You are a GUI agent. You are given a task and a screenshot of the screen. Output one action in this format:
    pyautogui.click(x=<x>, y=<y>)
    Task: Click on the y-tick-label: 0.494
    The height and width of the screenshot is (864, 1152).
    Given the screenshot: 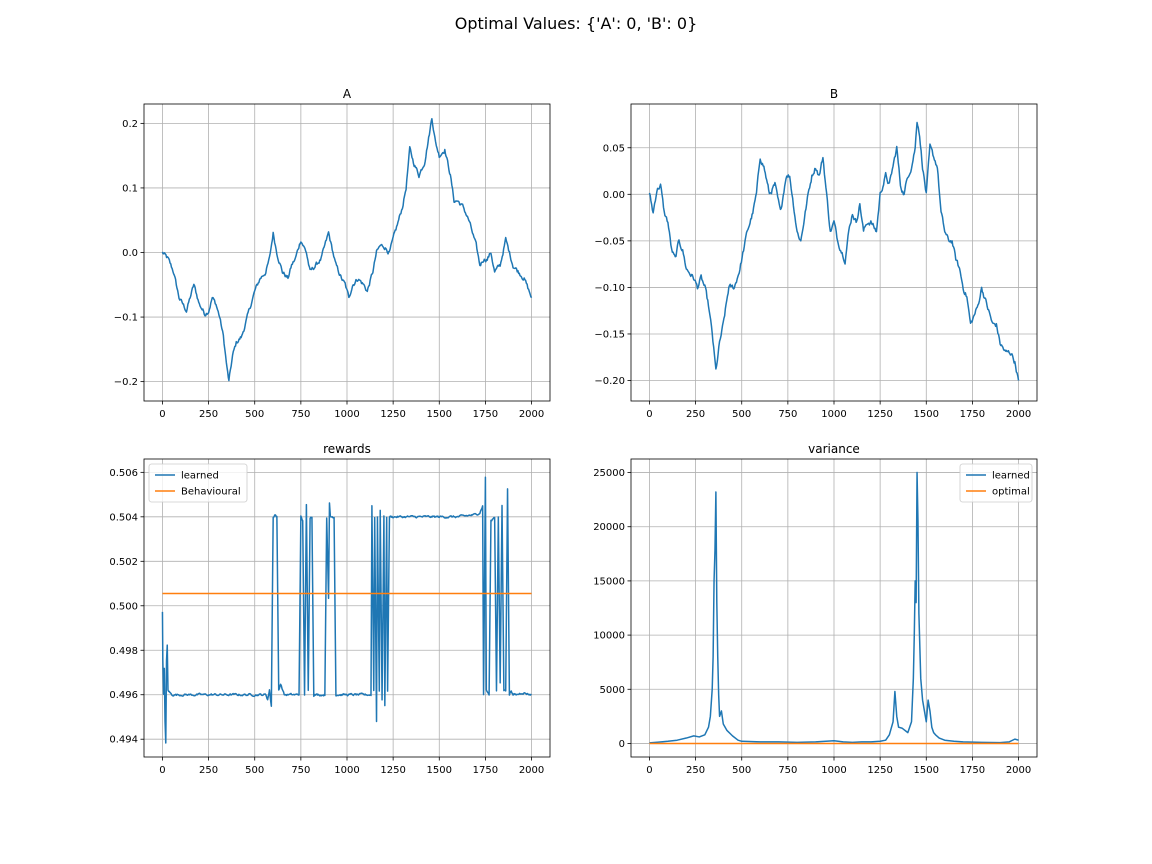 What is the action you would take?
    pyautogui.click(x=123, y=740)
    